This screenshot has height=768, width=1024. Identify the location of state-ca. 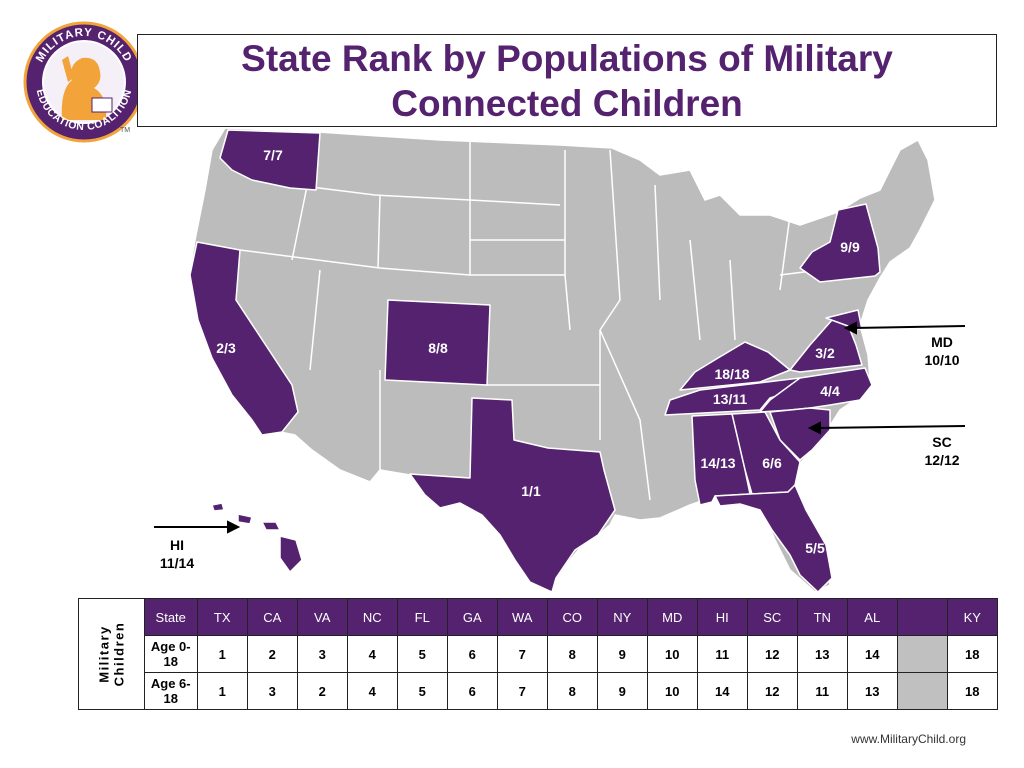
(244, 338).